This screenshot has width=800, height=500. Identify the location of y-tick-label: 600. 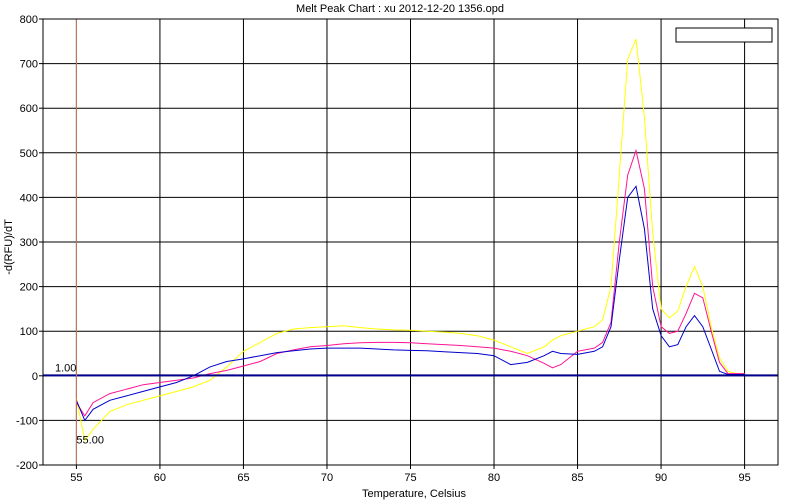
(29, 109).